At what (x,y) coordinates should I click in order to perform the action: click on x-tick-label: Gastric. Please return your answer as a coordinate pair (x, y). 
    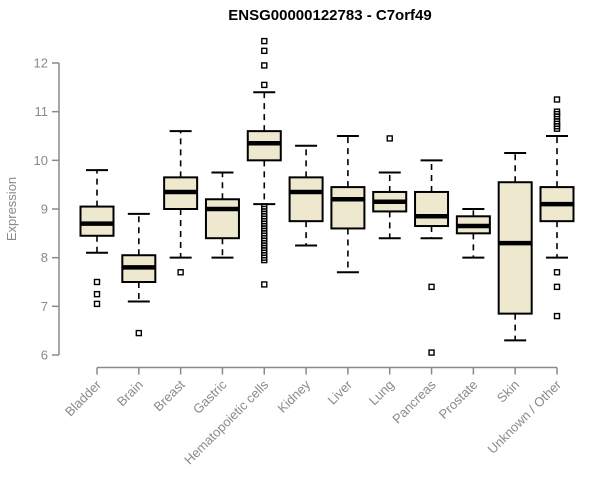
    Looking at the image, I should click on (210, 397).